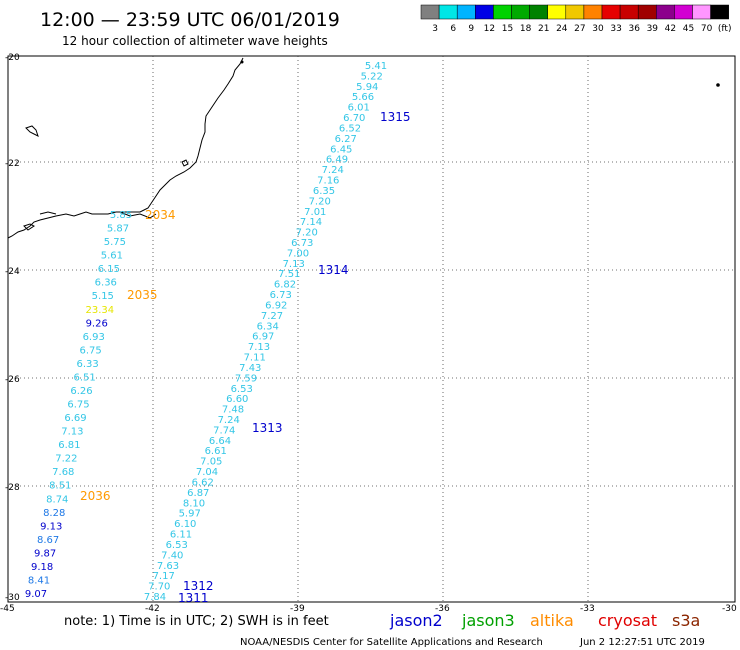  I want to click on wave-height-label: 6.35, so click(324, 191).